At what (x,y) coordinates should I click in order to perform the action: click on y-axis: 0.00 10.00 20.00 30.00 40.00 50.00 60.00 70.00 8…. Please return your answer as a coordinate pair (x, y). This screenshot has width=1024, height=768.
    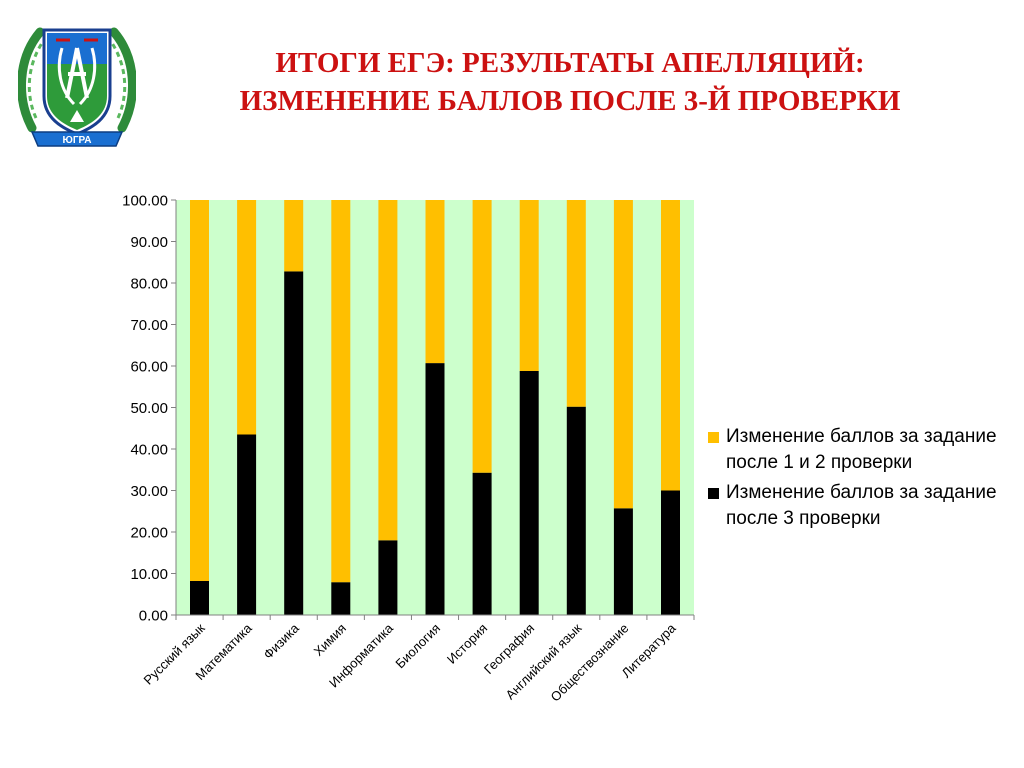
    Looking at the image, I should click on (149, 409).